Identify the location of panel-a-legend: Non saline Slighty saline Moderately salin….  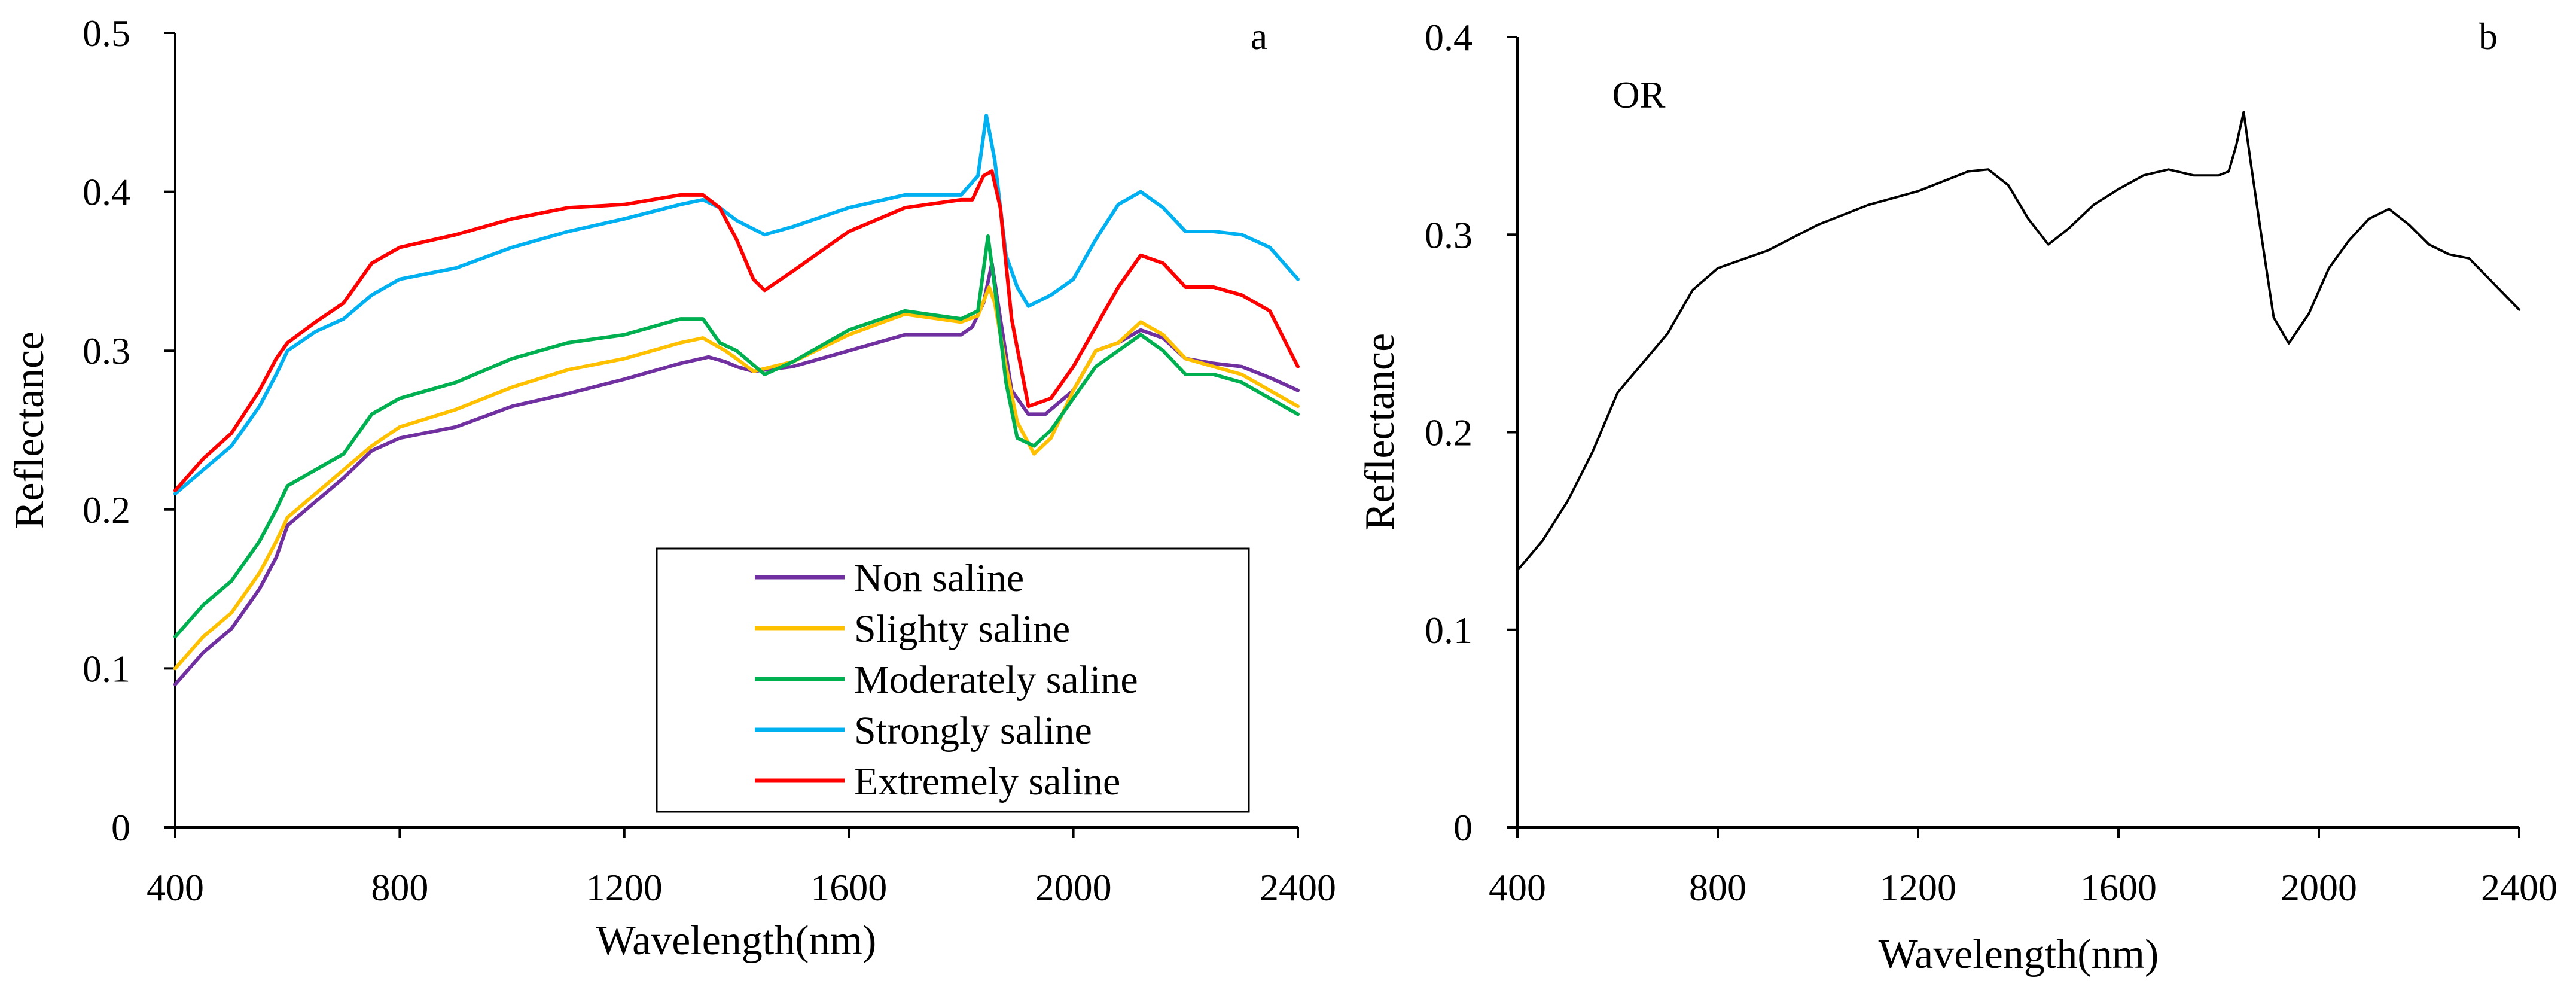
(953, 680).